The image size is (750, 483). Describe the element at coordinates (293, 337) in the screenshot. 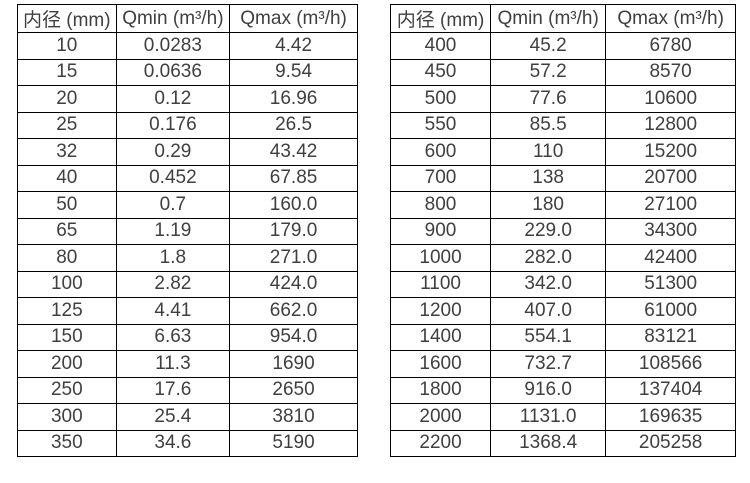

I see `table-cell: 954.0` at that location.